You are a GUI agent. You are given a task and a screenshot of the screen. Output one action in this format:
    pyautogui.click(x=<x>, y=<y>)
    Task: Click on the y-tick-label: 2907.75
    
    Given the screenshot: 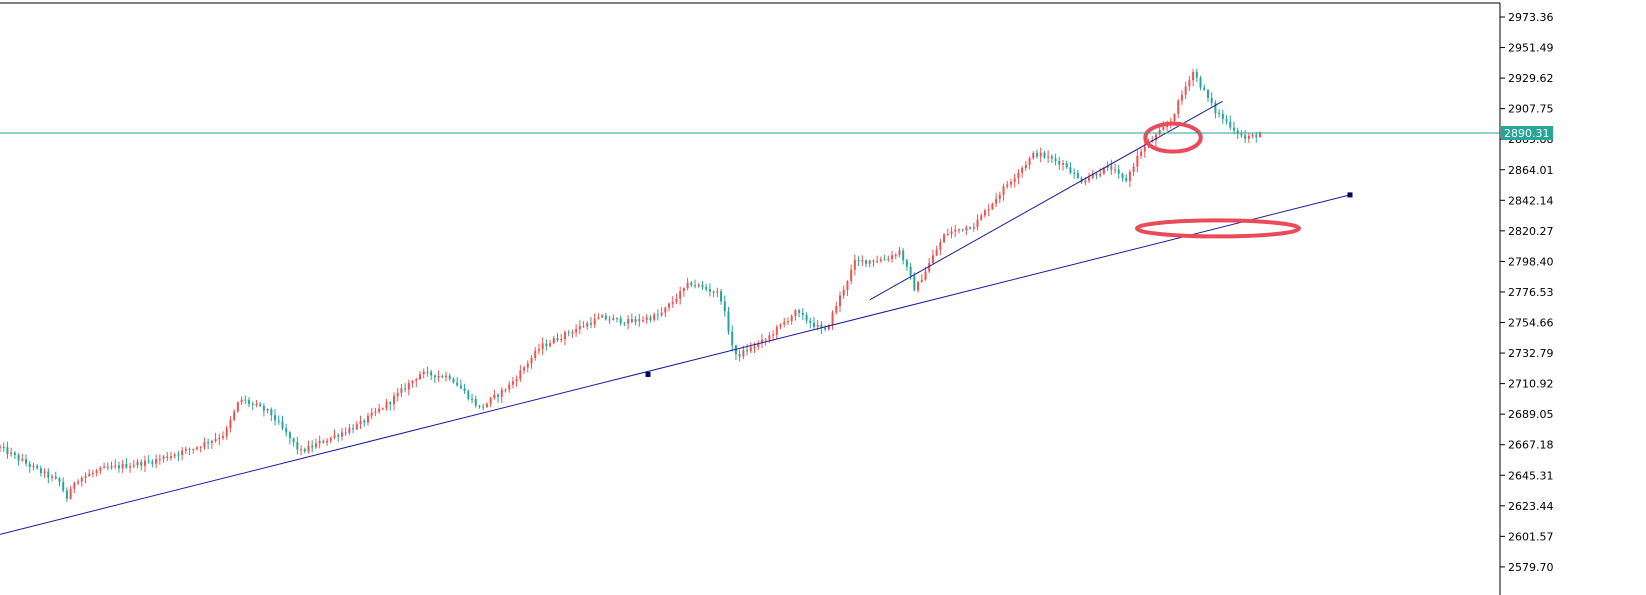 What is the action you would take?
    pyautogui.click(x=1531, y=109)
    